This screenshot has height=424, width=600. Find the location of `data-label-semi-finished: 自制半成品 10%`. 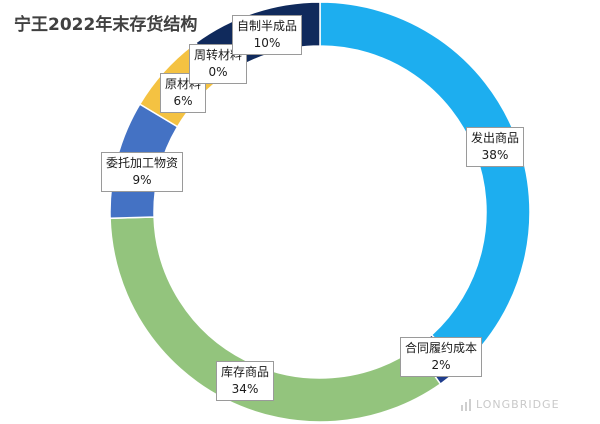

data-label-semi-finished: 自制半成品 10% is located at coordinates (267, 35).